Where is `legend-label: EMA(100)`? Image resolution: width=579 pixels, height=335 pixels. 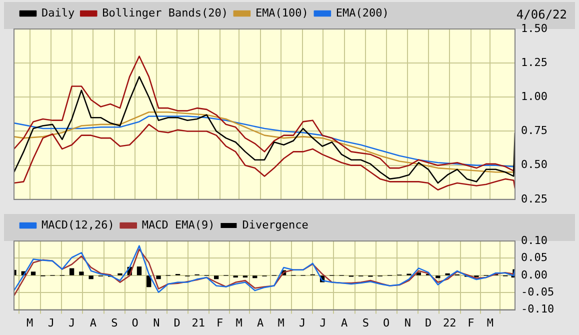
legend-label: EMA(100) is located at coordinates (281, 13).